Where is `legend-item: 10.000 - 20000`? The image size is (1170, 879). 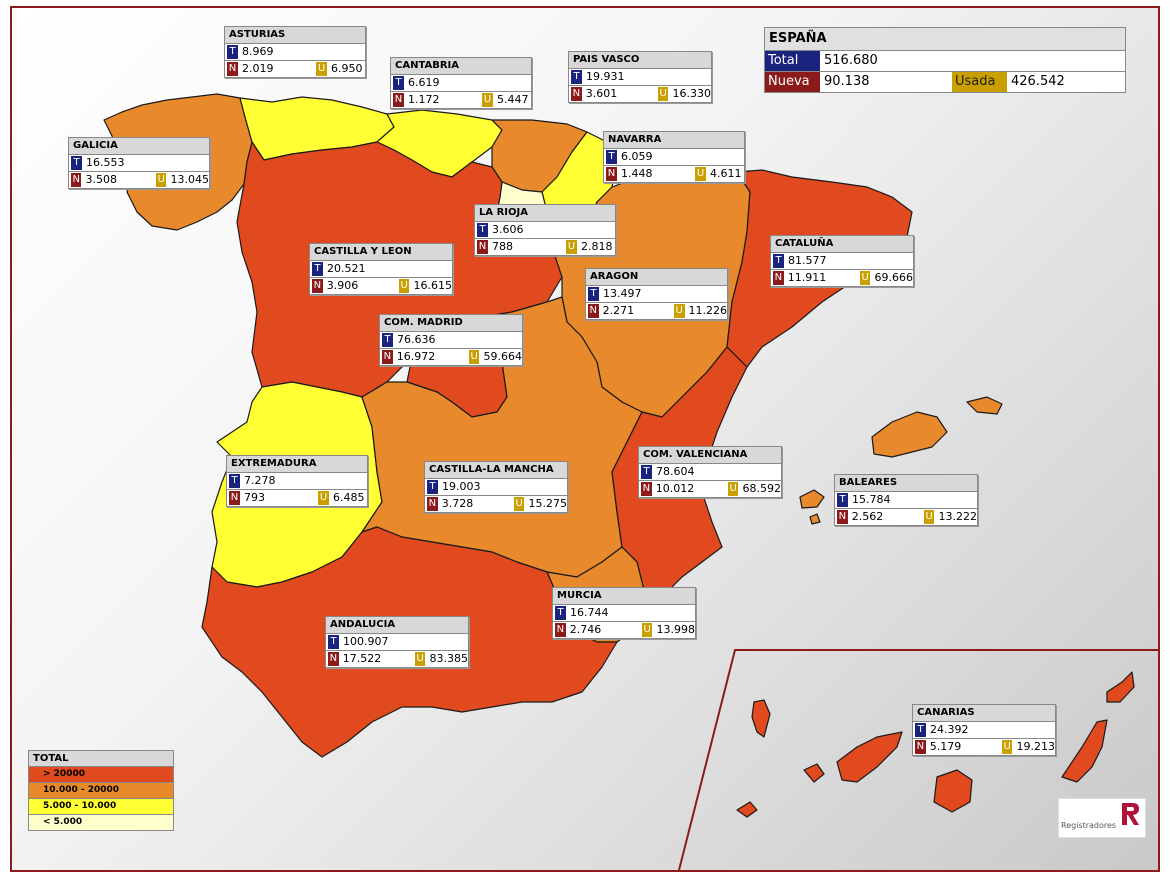 legend-item: 10.000 - 20000 is located at coordinates (101, 791).